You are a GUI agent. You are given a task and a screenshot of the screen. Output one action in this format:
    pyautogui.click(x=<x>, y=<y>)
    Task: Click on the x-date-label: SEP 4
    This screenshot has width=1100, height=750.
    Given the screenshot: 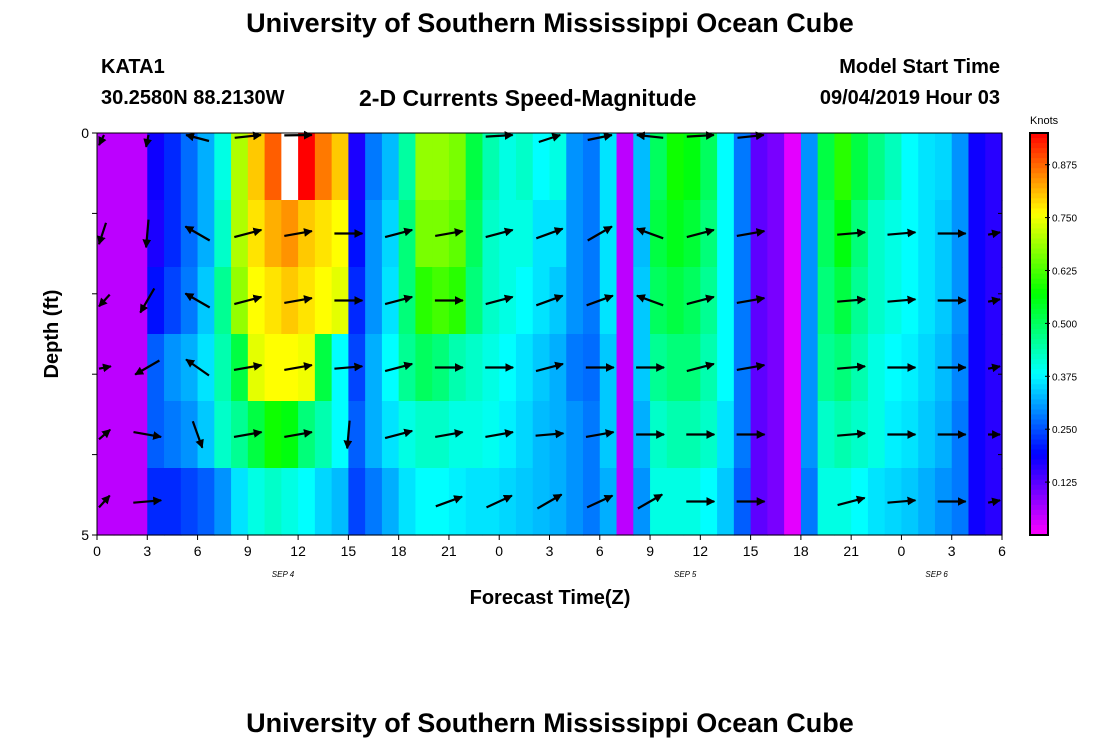 What is the action you would take?
    pyautogui.click(x=283, y=574)
    